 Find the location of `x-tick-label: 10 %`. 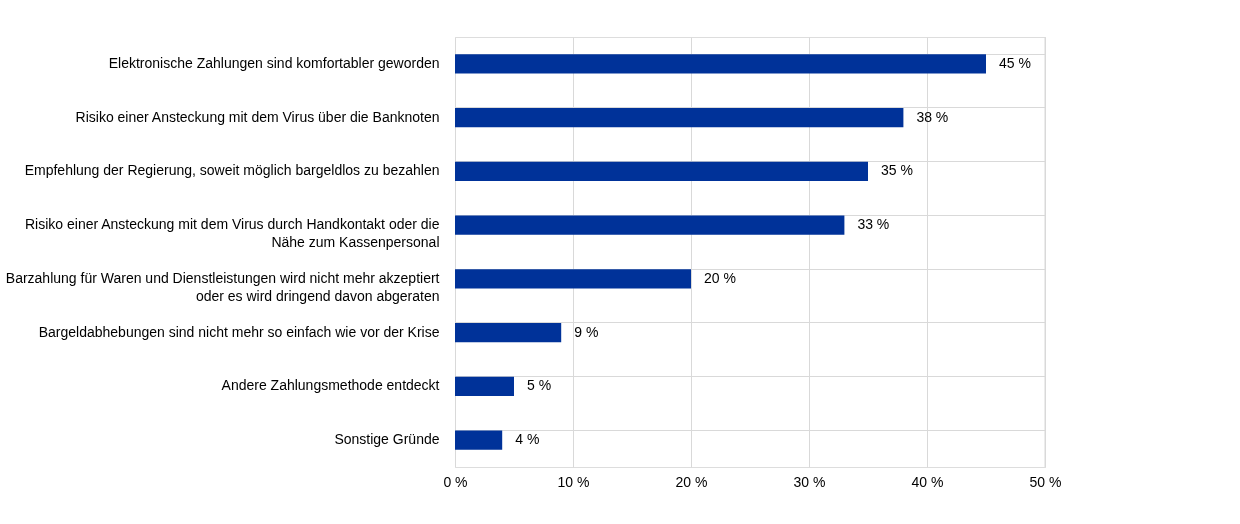

x-tick-label: 10 % is located at coordinates (573, 481).